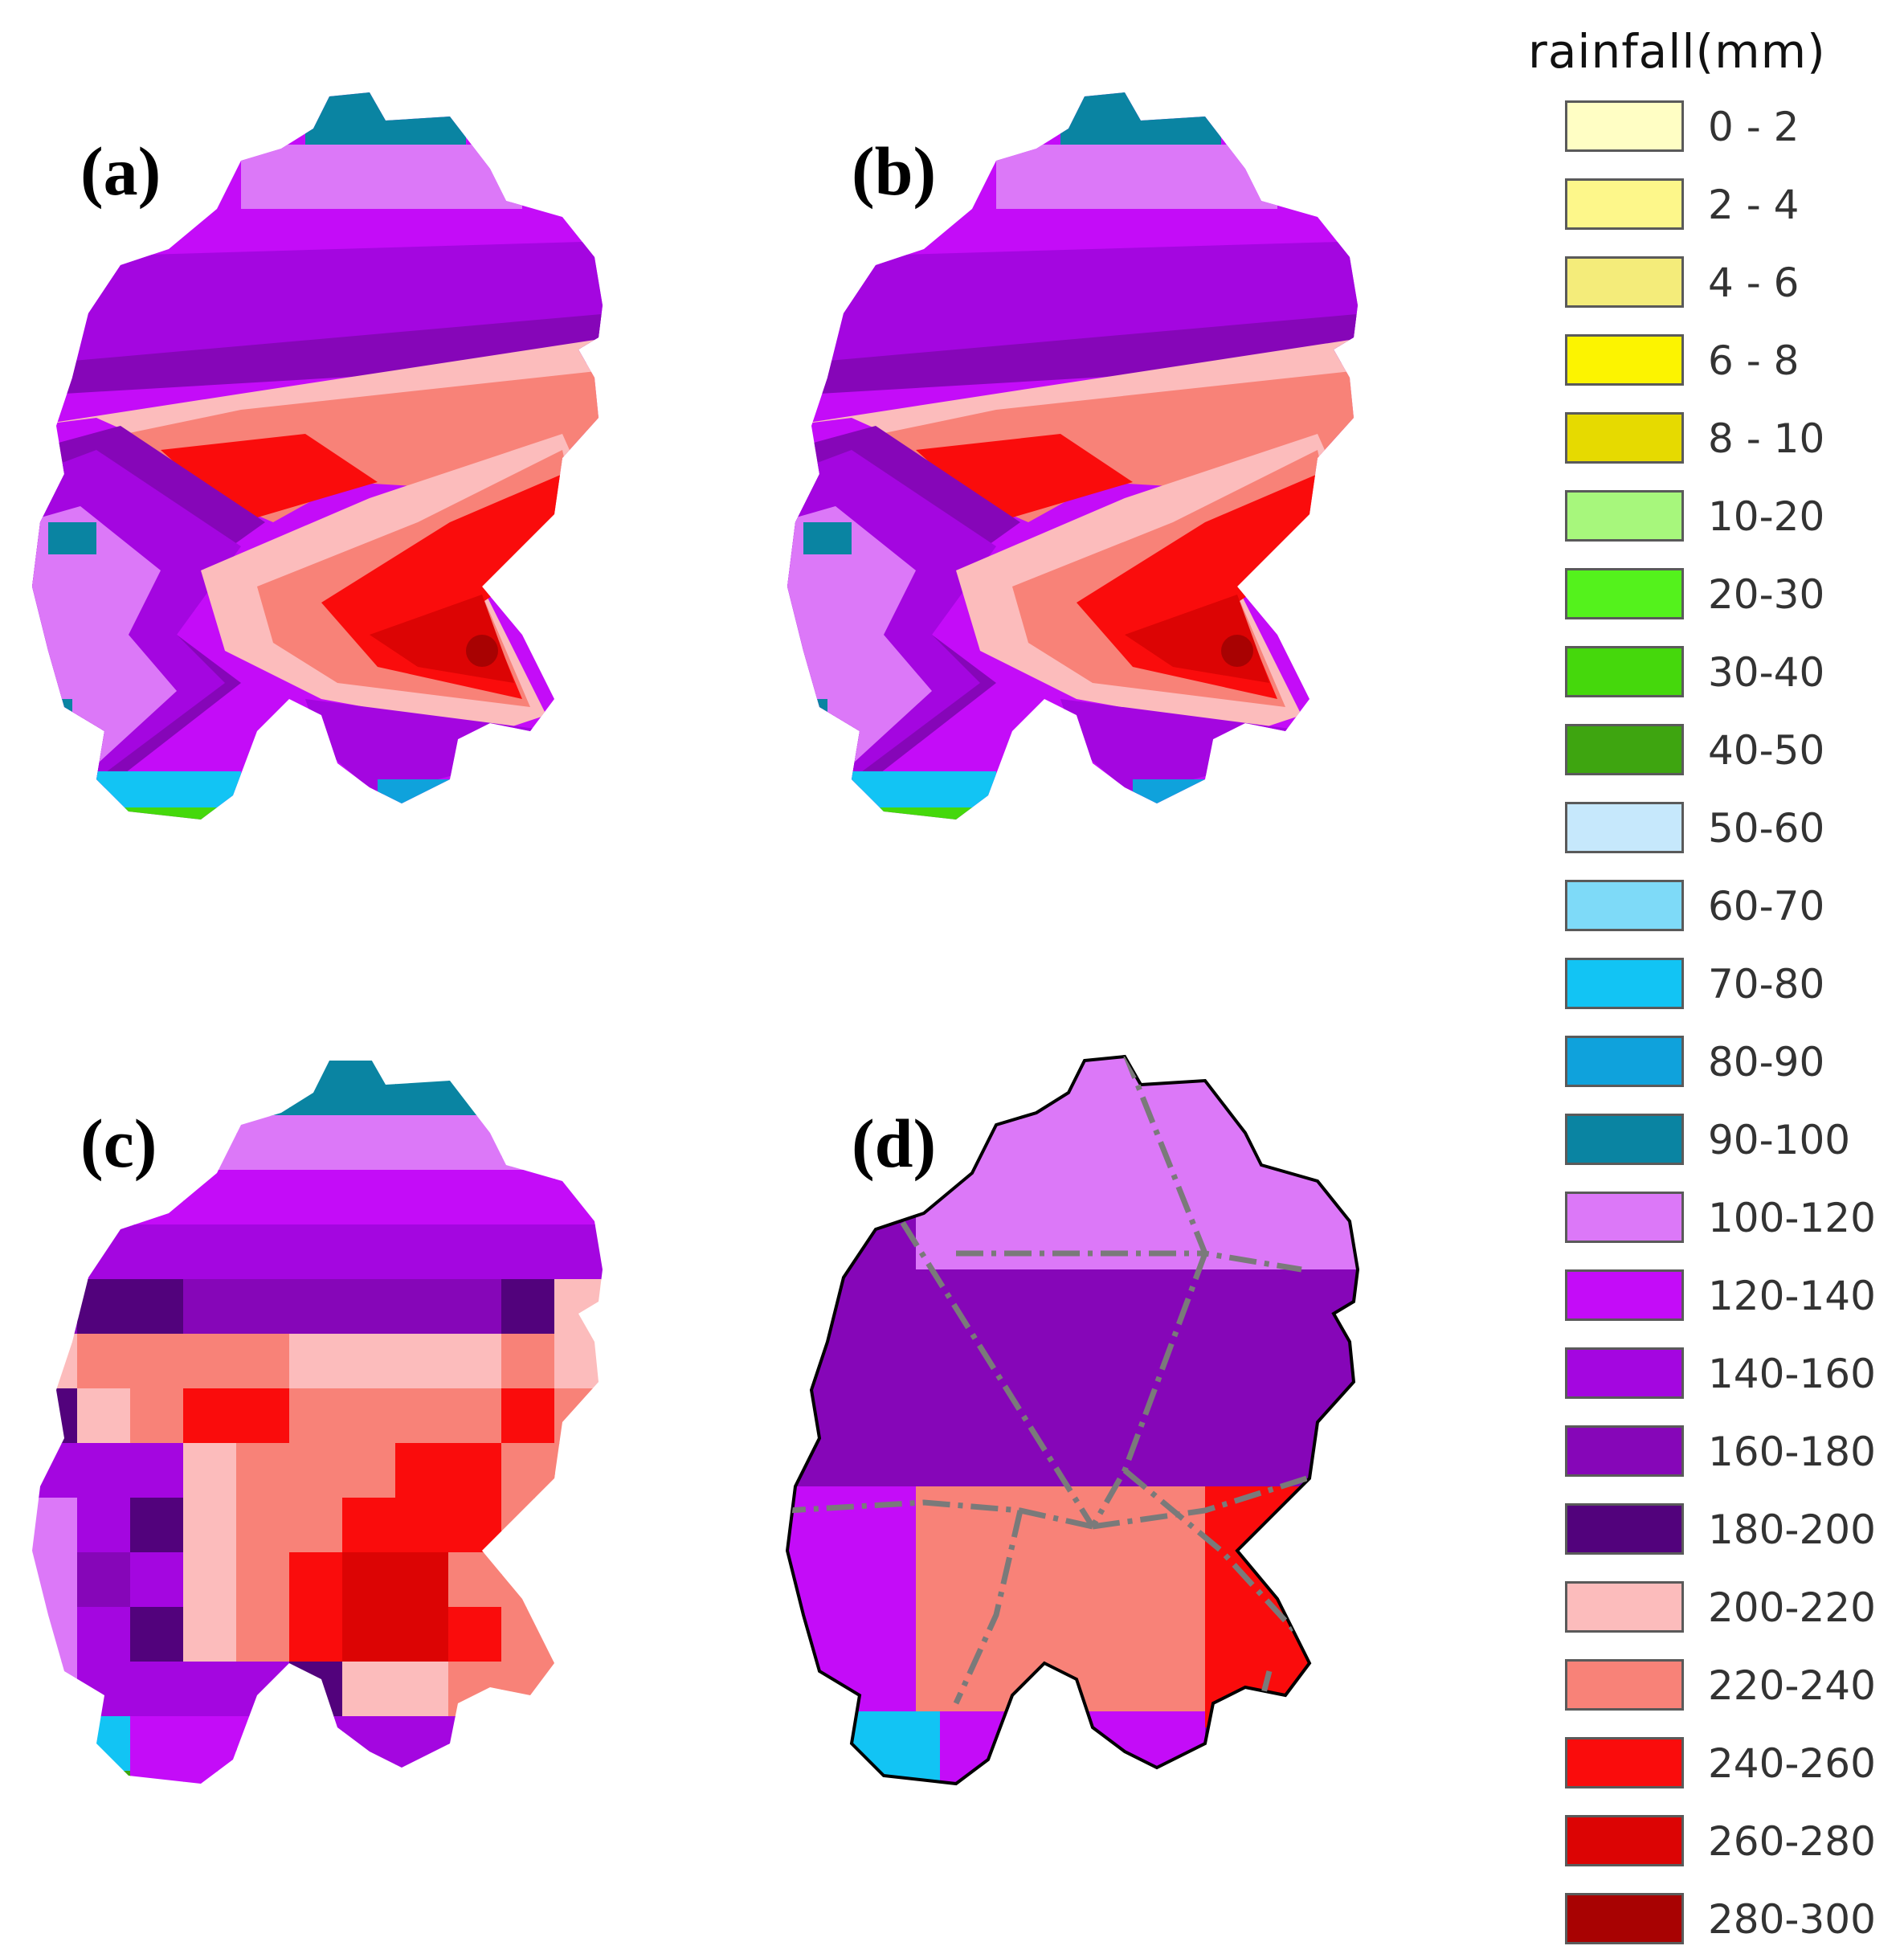 This screenshot has height=1954, width=1904. I want to click on legend-label: 60-70, so click(1767, 906).